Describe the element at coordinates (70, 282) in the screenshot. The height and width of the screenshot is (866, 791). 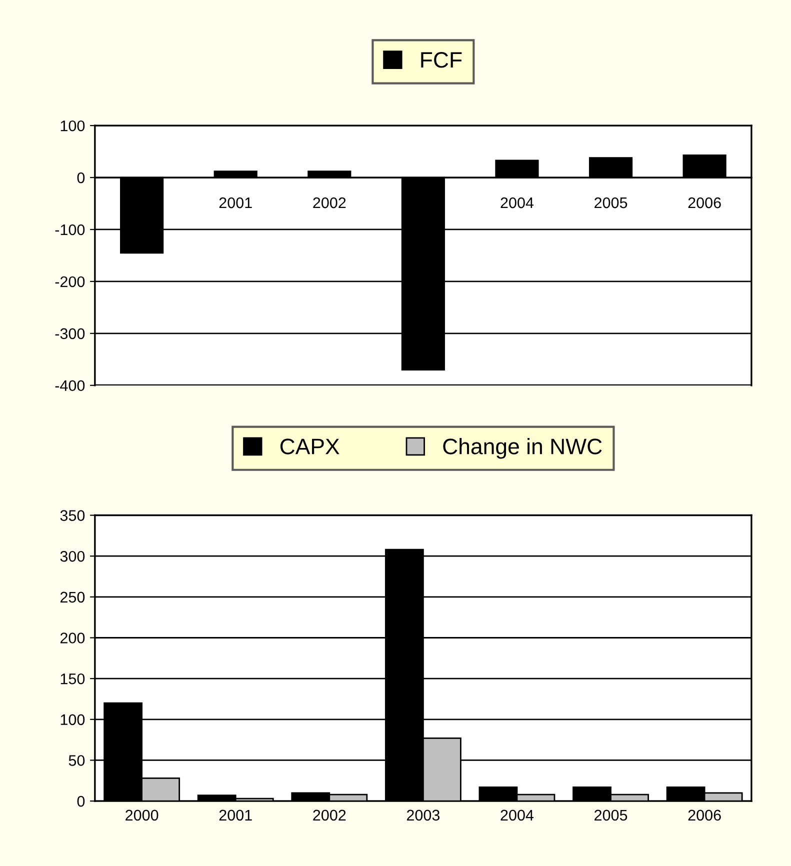
I see `y-tick-label: -200` at that location.